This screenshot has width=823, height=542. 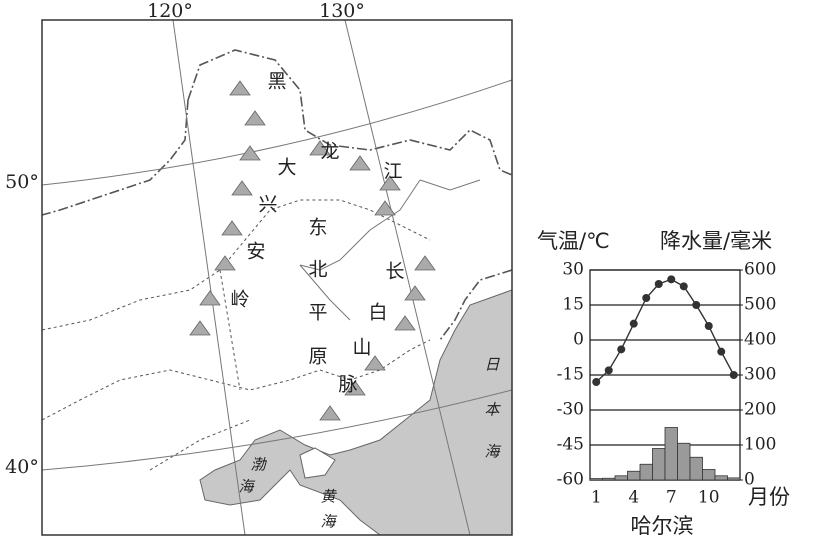 I want to click on y2-tick-label: 600, so click(x=760, y=270).